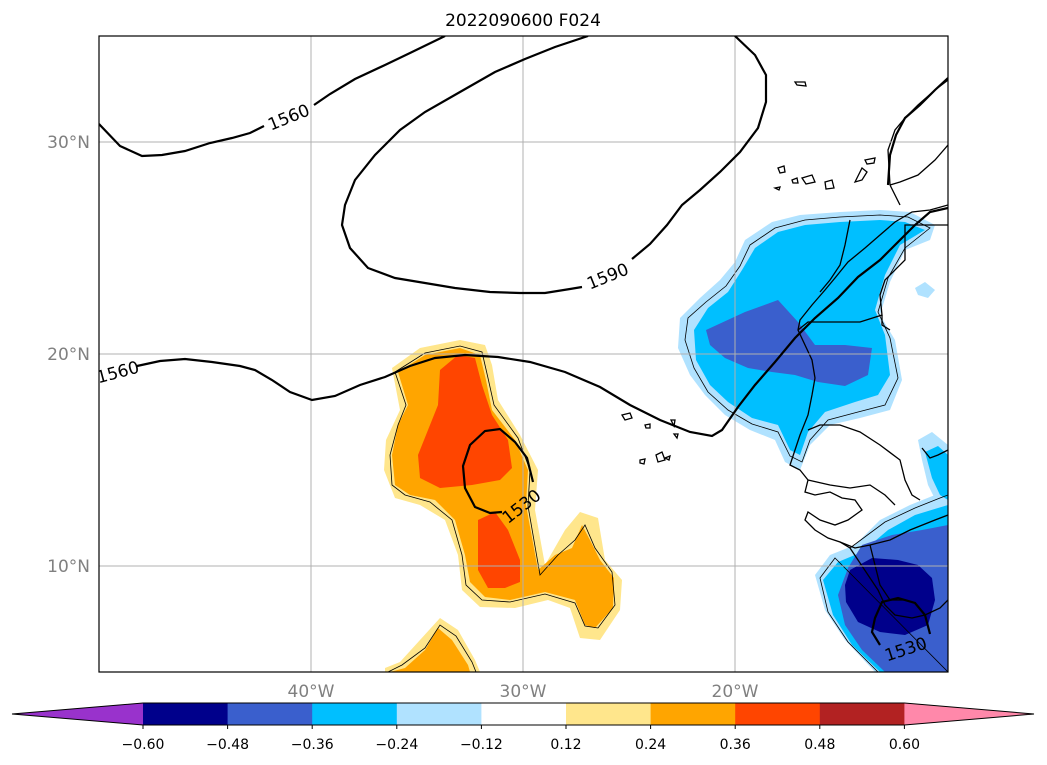 This screenshot has width=1047, height=765. What do you see at coordinates (789, 343) in the screenshot?
I see `shade-neg-high` at bounding box center [789, 343].